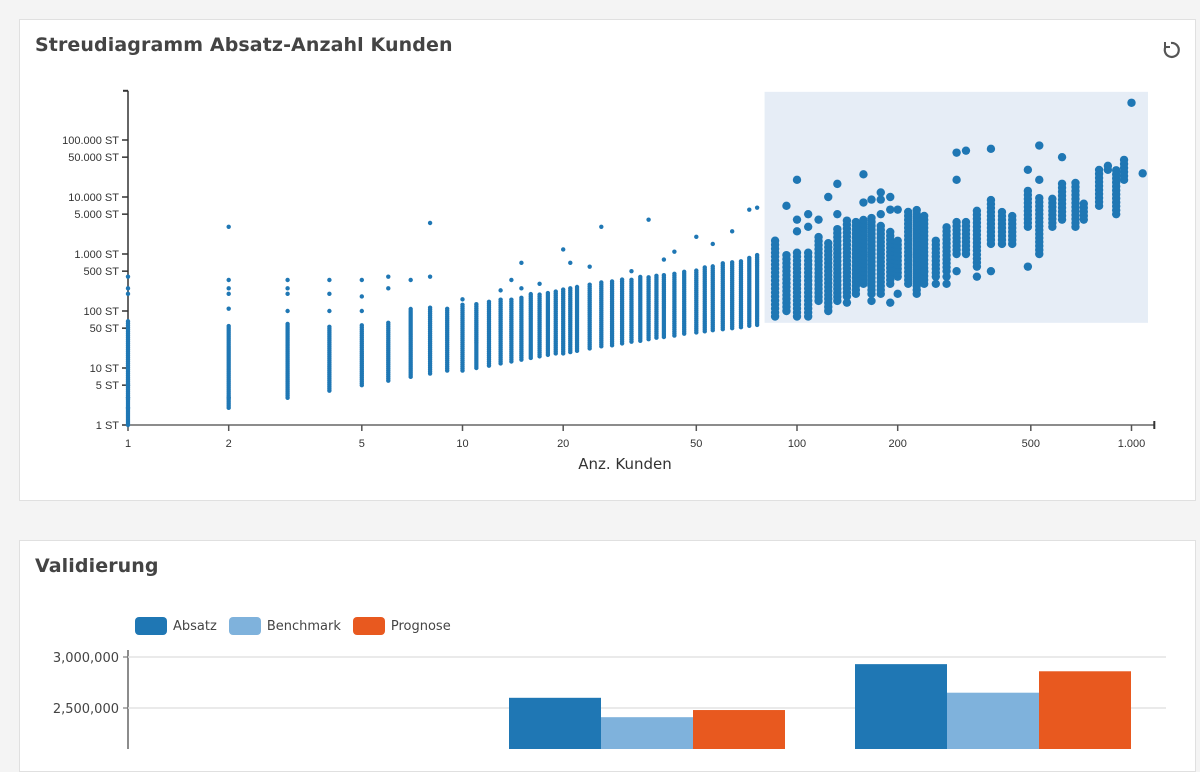 The width and height of the screenshot is (1200, 772). What do you see at coordinates (102, 272) in the screenshot?
I see `y-tick-label: 500 ST` at bounding box center [102, 272].